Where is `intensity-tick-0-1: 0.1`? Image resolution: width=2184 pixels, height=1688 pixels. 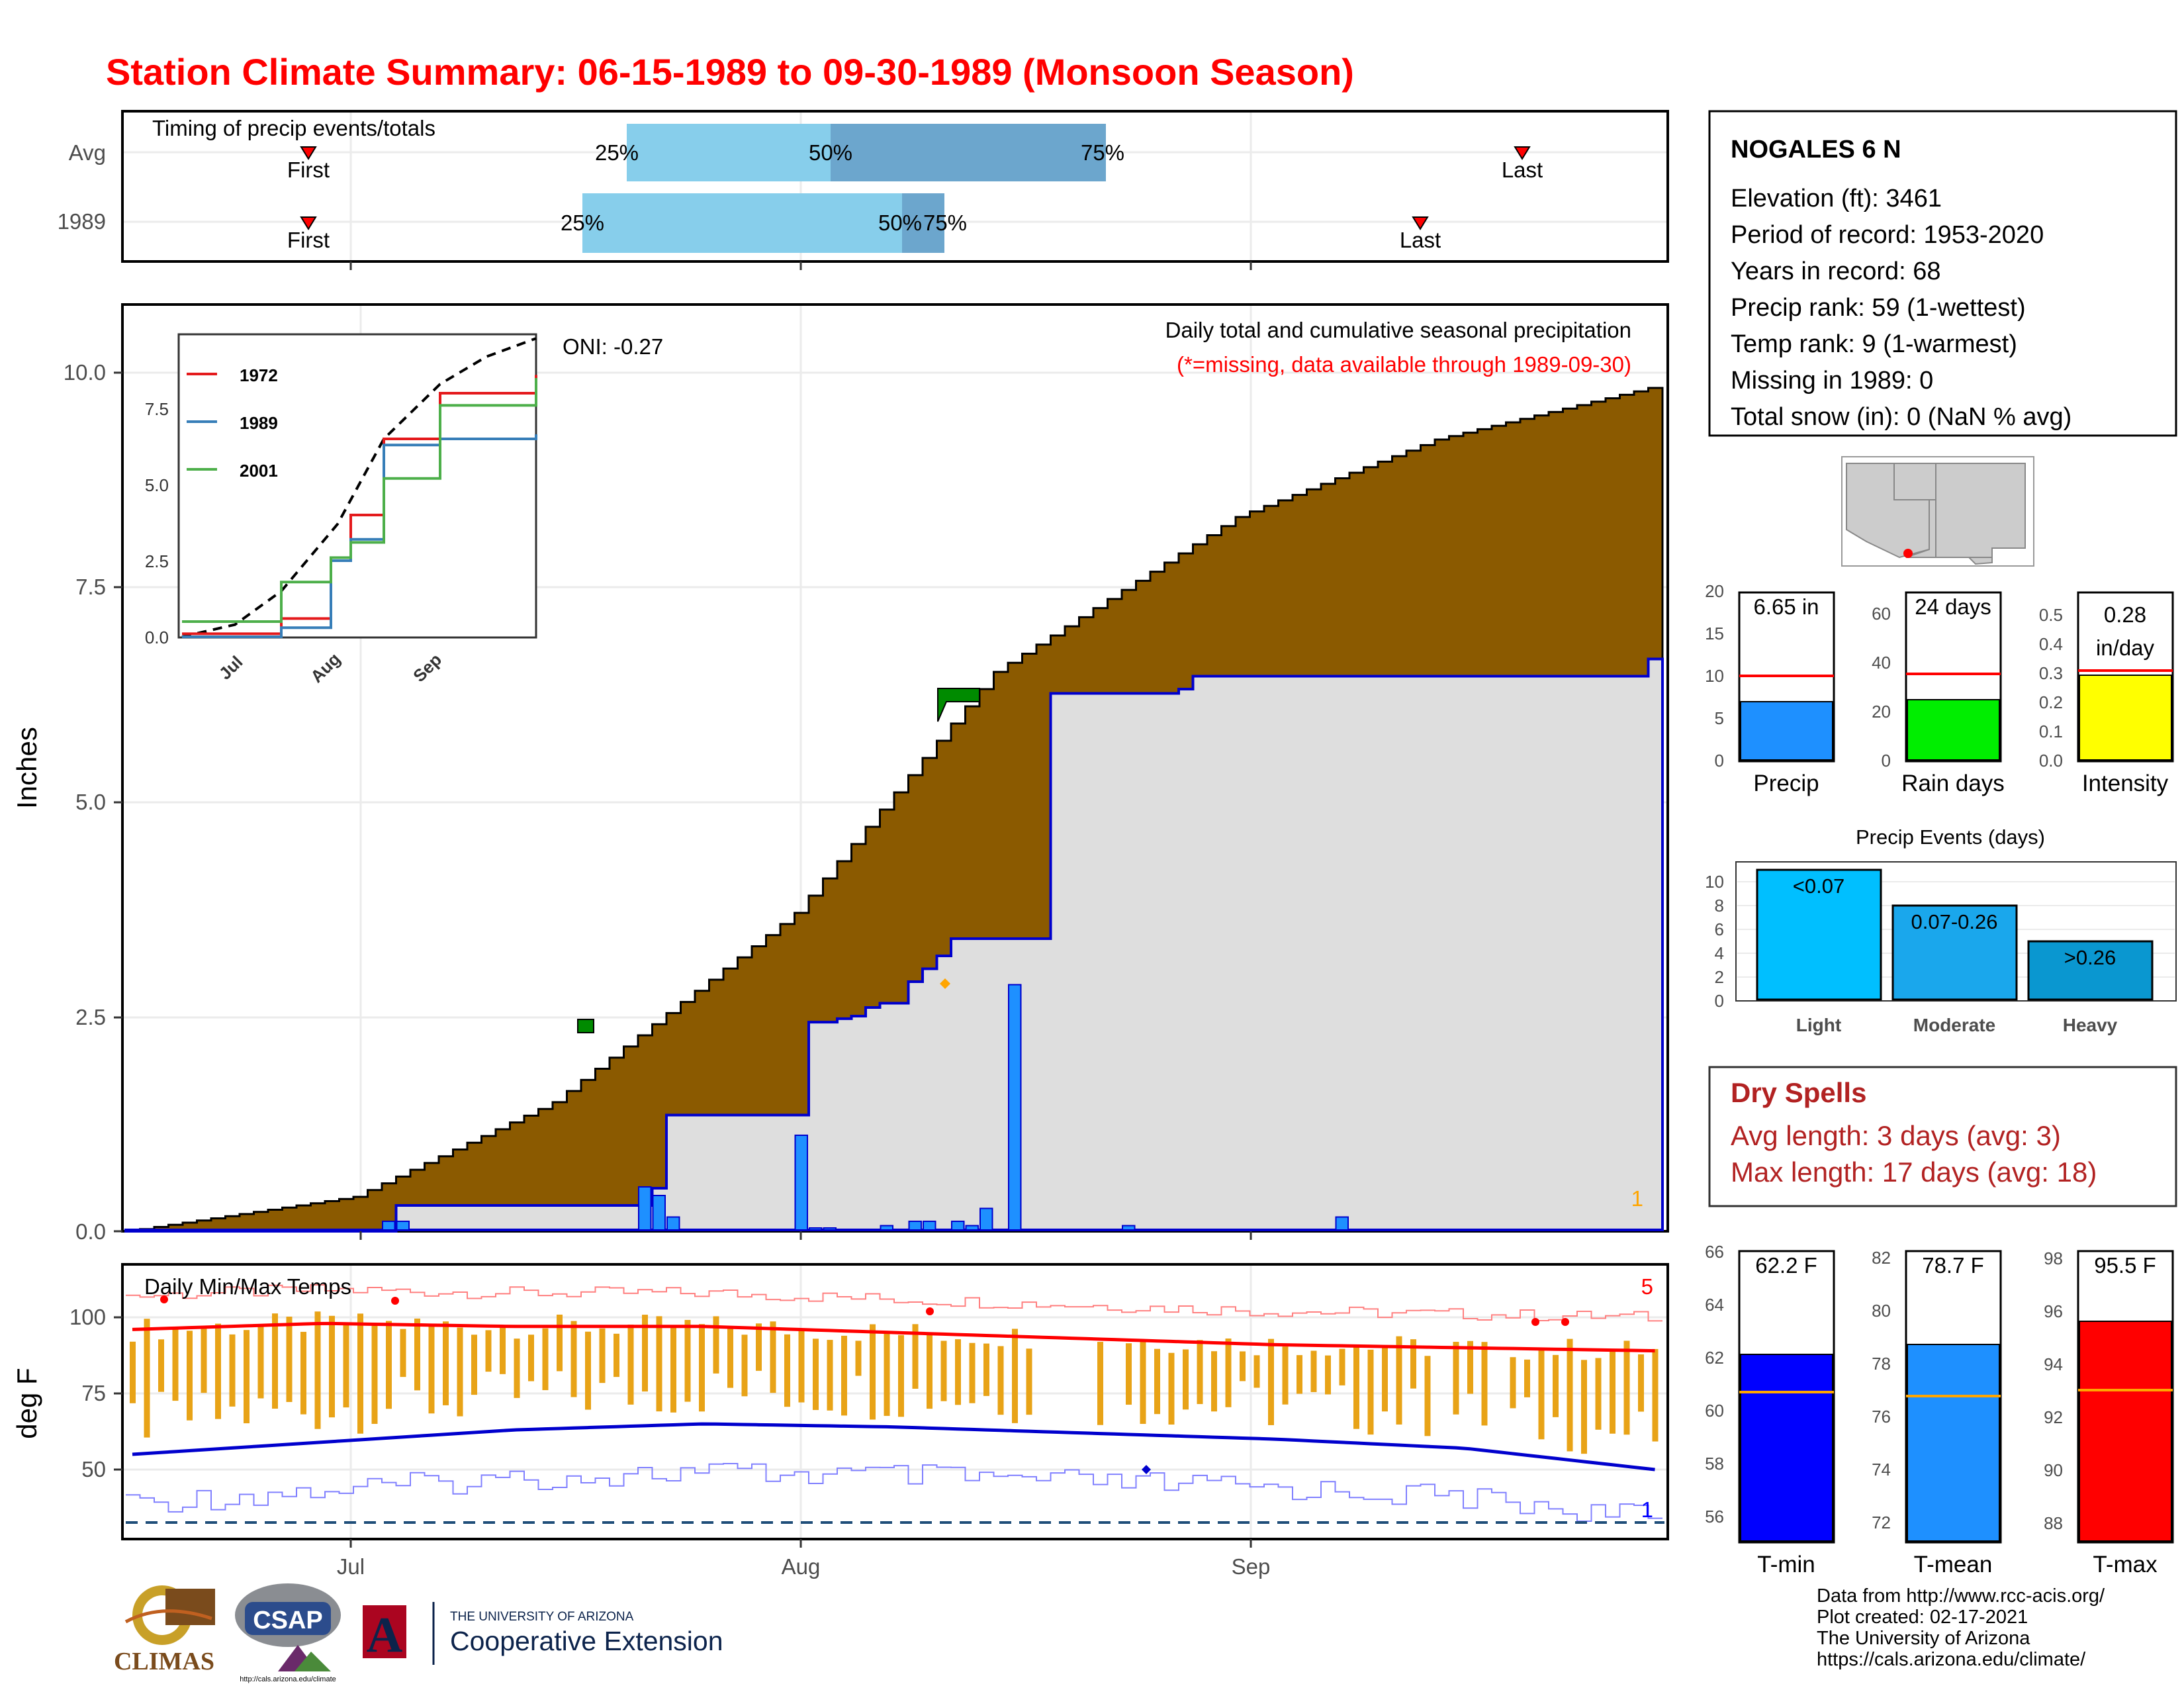
intensity-tick-0-1: 0.1 is located at coordinates (2051, 731).